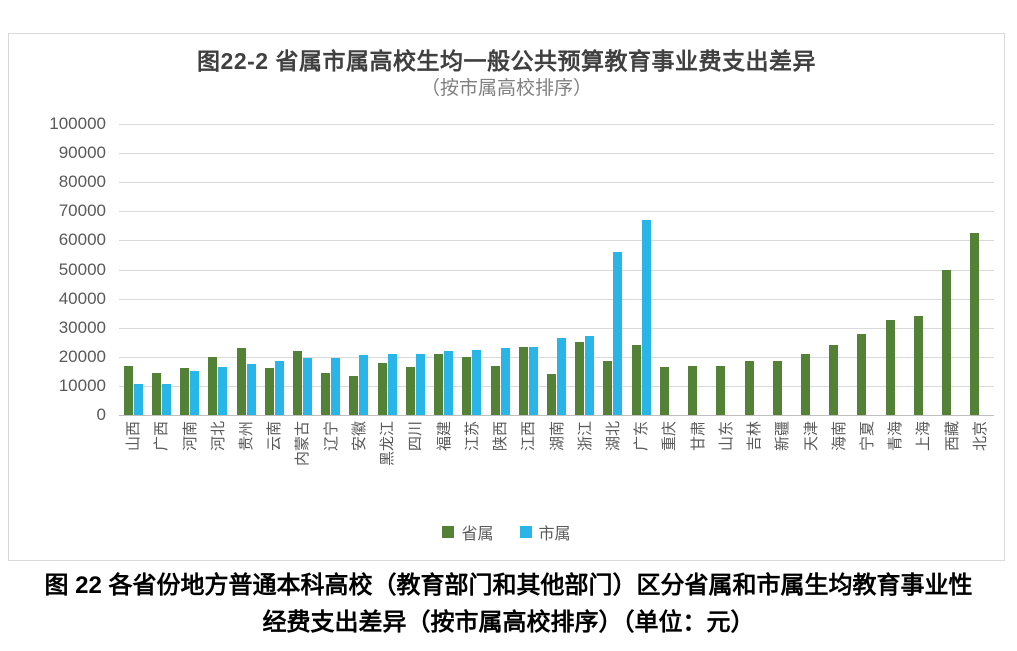 The height and width of the screenshot is (651, 1017). Describe the element at coordinates (811, 436) in the screenshot. I see `x-axis-label-text: 天津` at that location.